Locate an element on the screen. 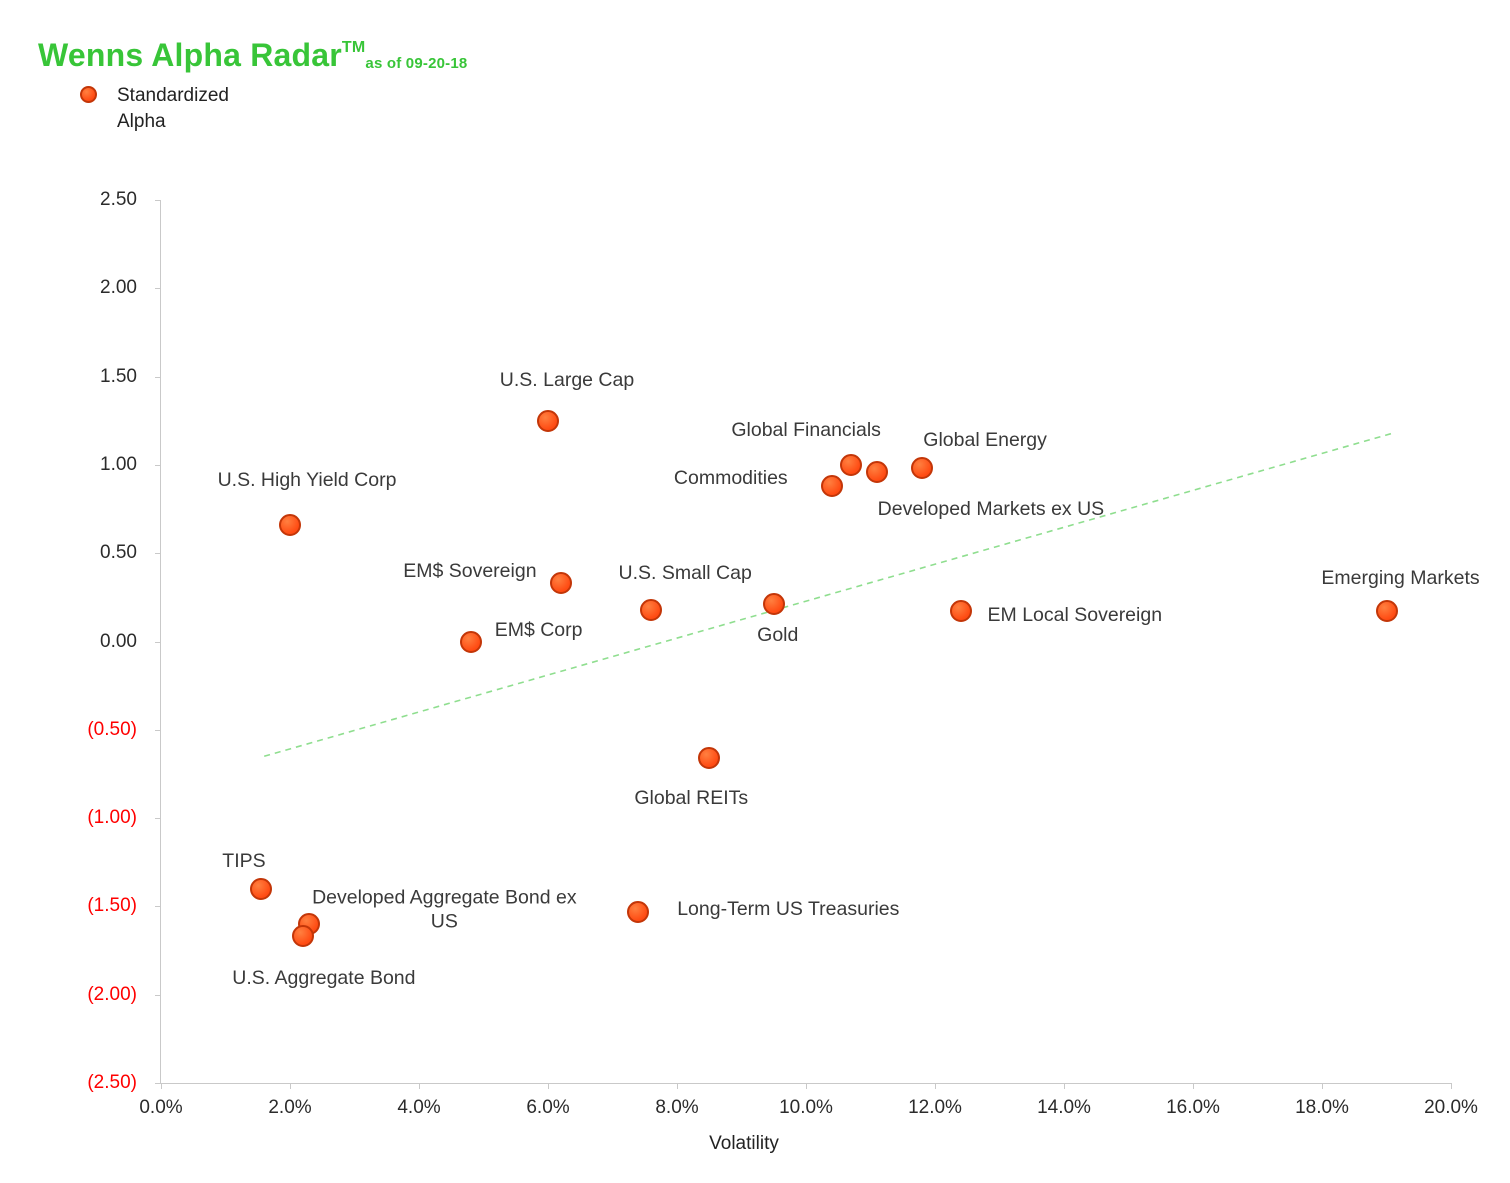  x-tick-label: 4.0% is located at coordinates (419, 1107).